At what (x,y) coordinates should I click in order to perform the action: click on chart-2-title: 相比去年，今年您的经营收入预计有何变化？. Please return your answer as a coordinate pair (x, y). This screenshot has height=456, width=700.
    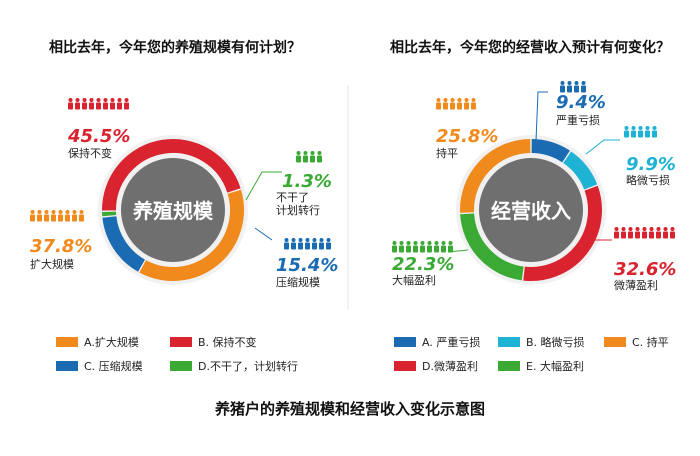
    Looking at the image, I should click on (530, 47).